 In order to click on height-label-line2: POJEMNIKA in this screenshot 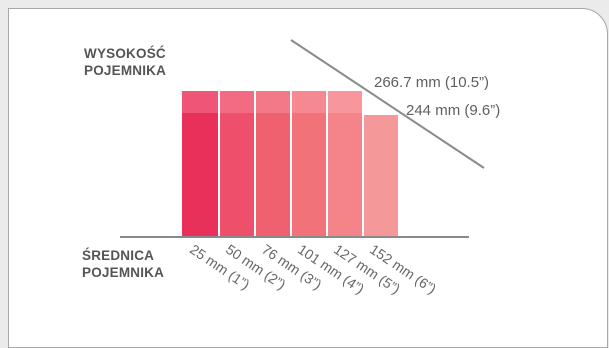, I will do `click(125, 70)`.